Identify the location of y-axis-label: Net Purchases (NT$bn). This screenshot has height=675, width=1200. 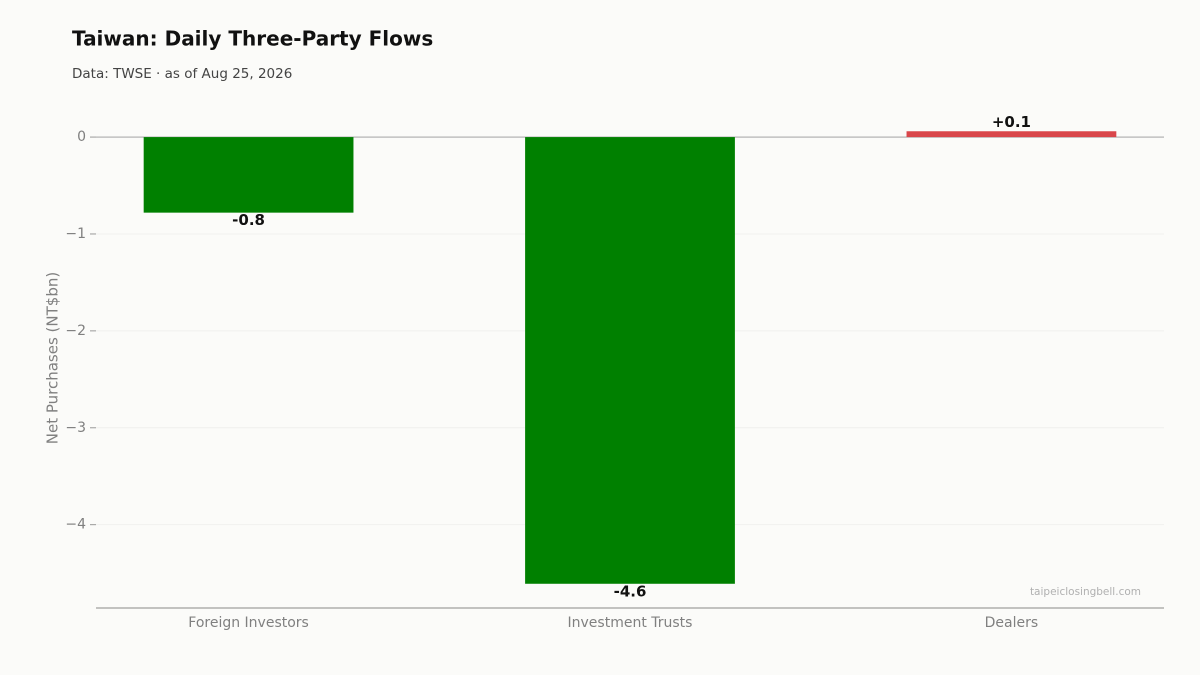
(53, 358).